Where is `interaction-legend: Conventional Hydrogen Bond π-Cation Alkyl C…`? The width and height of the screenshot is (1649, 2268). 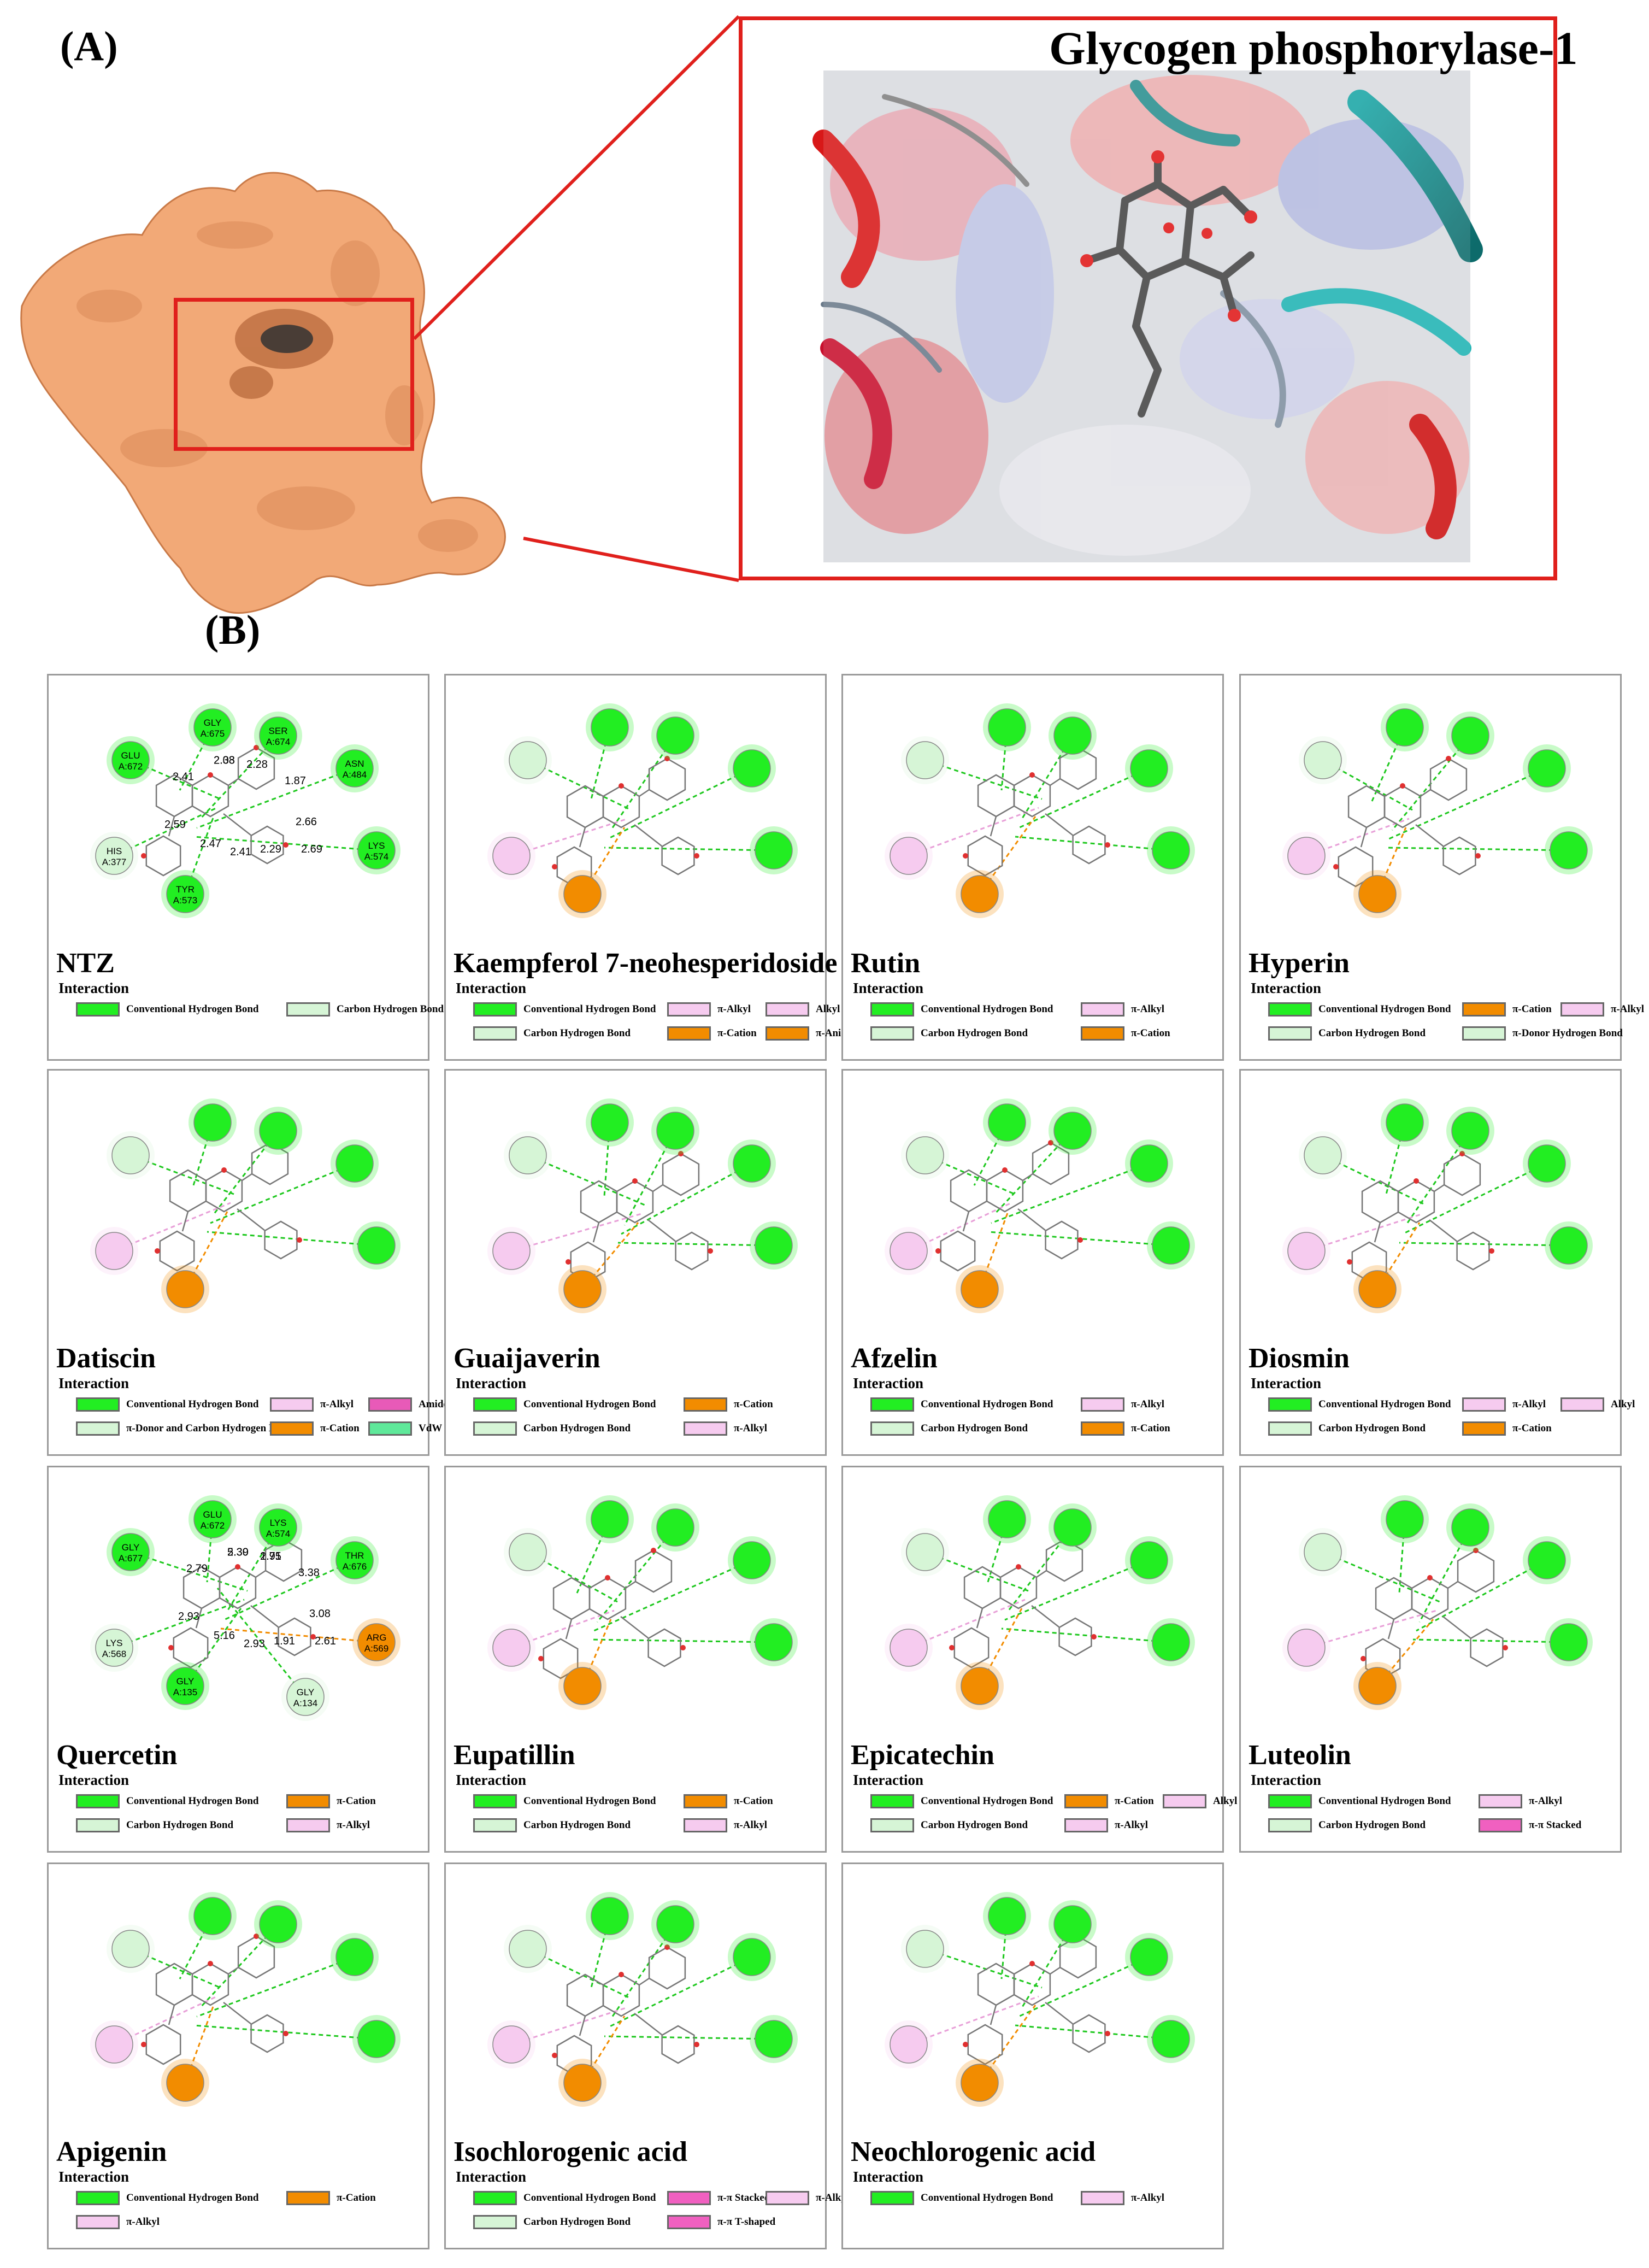 interaction-legend: Conventional Hydrogen Bond π-Cation Alkyl C… is located at coordinates (1053, 1819).